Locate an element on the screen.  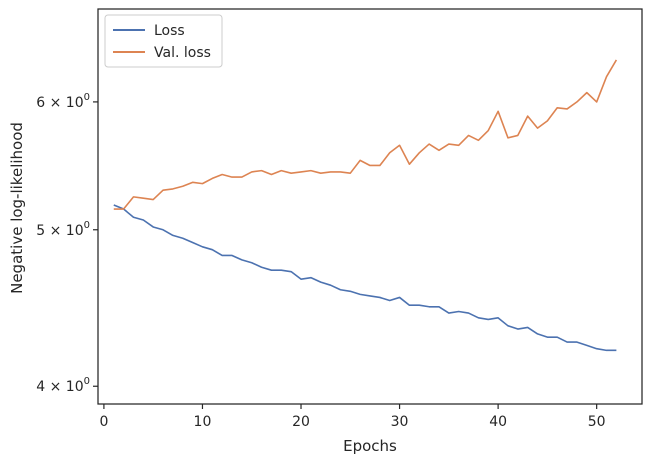
x-tick-label: 20 is located at coordinates (301, 422).